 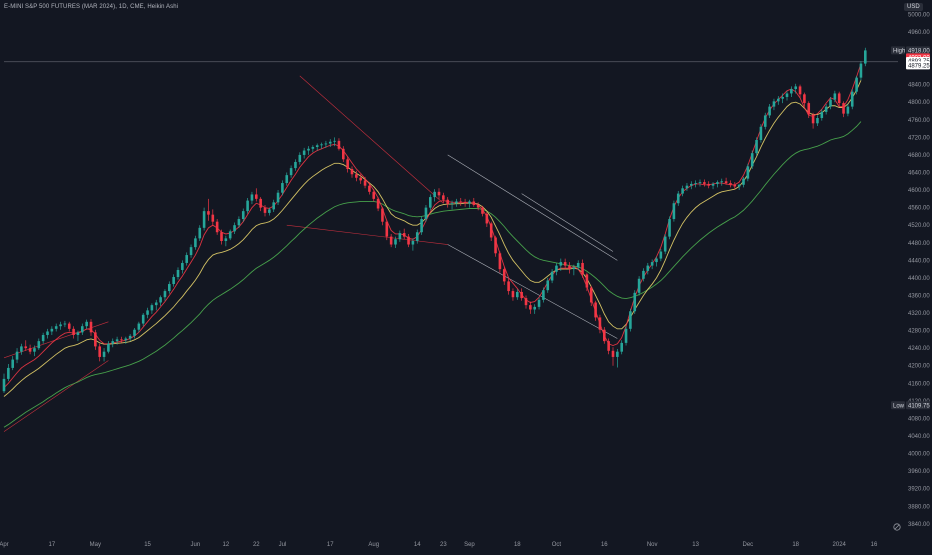 I want to click on time-tick-label: 23, so click(x=443, y=545).